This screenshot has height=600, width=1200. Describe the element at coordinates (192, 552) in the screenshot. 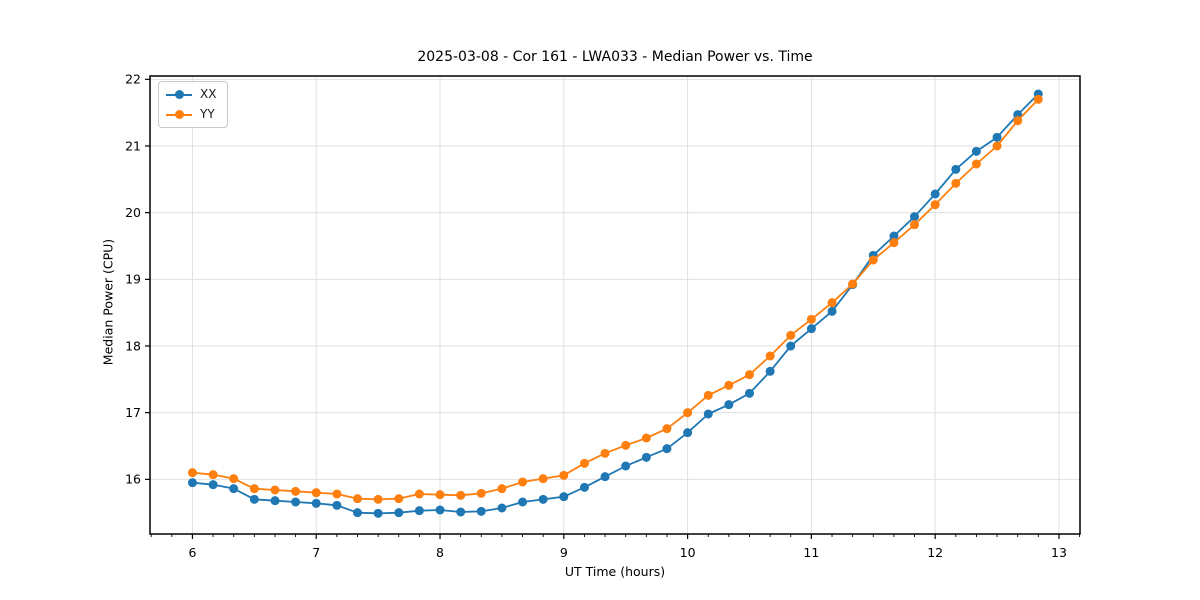

I see `x-tick-label: 6` at that location.